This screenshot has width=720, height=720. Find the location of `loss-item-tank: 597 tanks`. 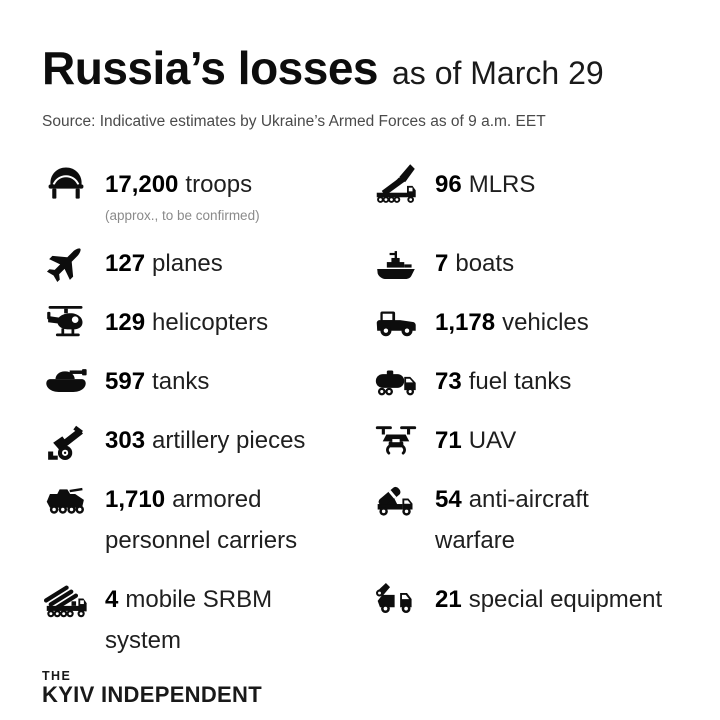

loss-item-tank: 597 tanks is located at coordinates (207, 381).